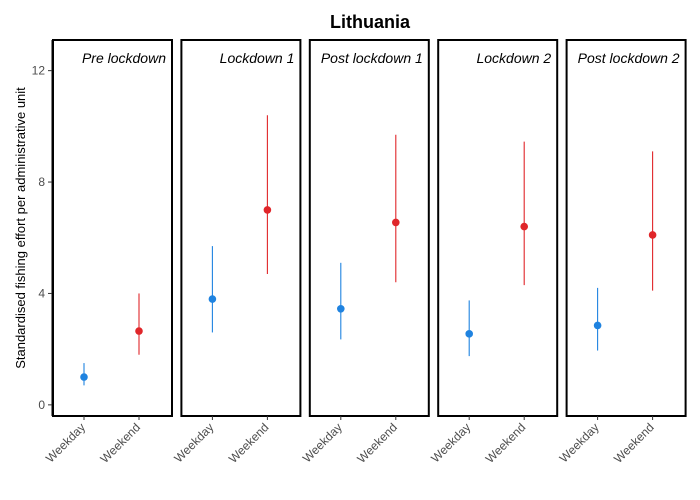 This screenshot has height=500, width=700. Describe the element at coordinates (124, 58) in the screenshot. I see `panel-label: Pre lockdown` at that location.